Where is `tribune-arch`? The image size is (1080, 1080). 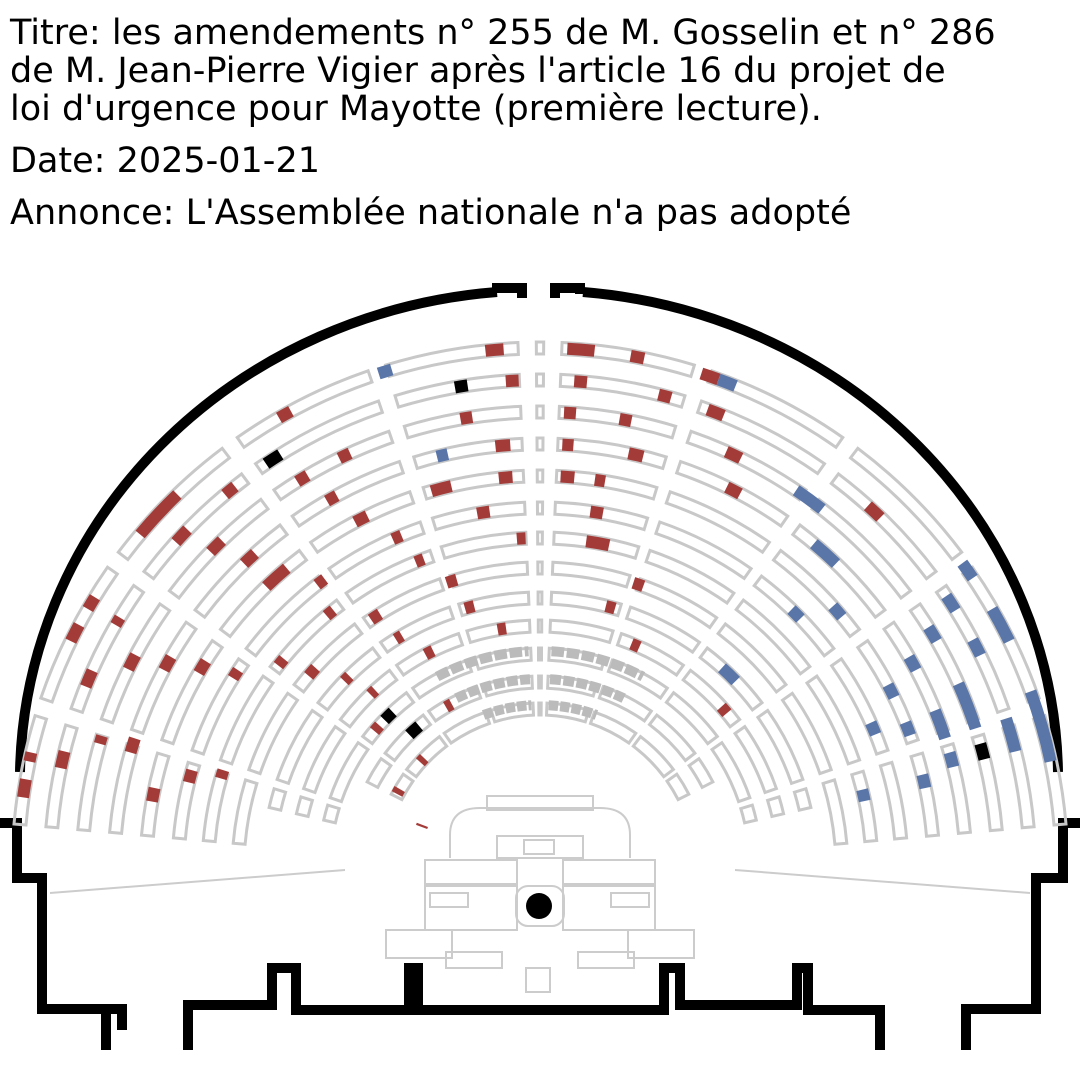
tribune-arch is located at coordinates (540, 832).